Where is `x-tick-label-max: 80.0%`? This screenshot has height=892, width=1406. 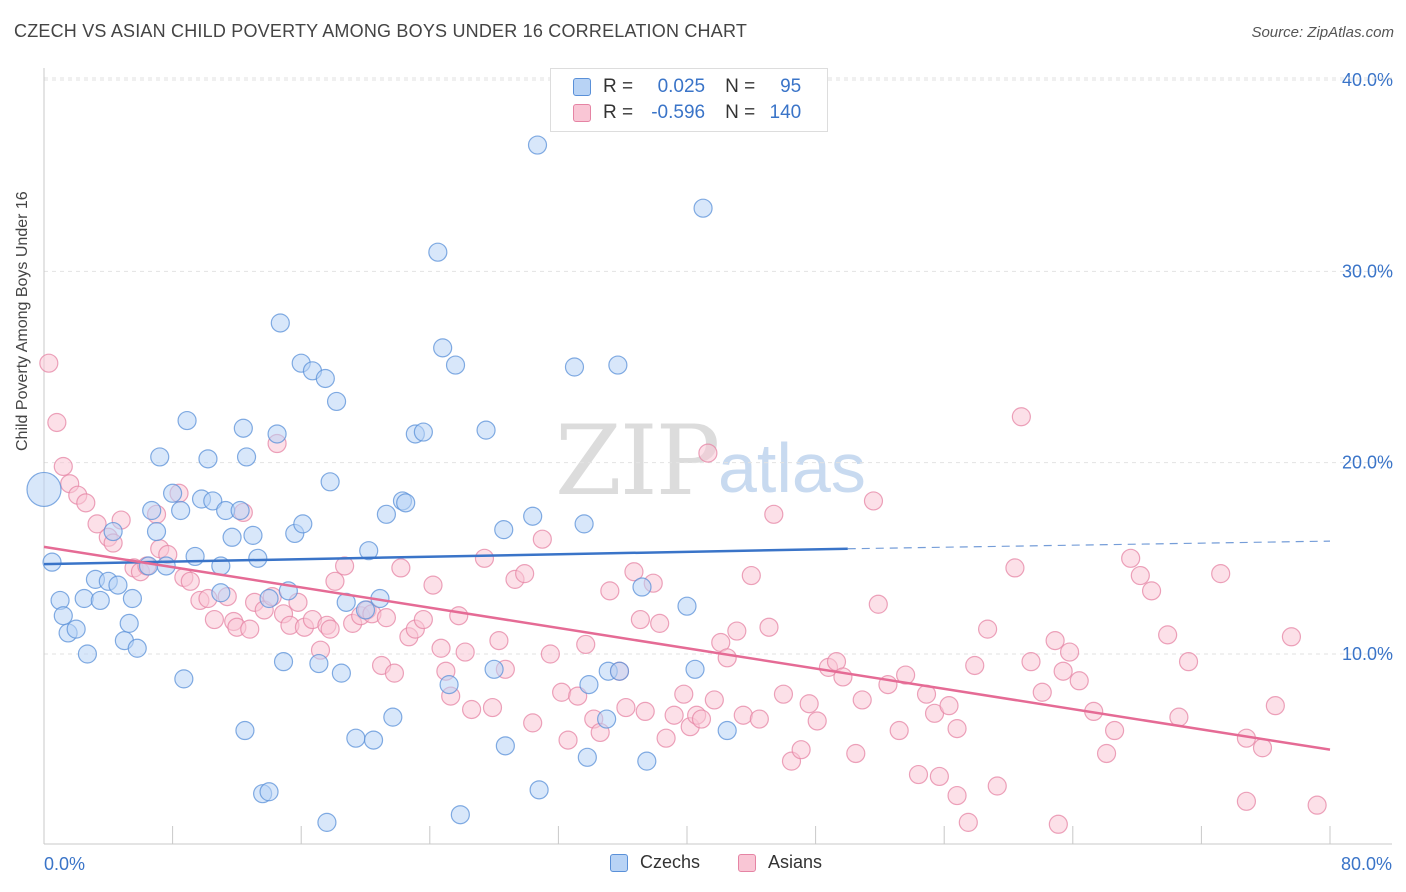
x-tick-label-max: 80.0% is located at coordinates (1366, 864).